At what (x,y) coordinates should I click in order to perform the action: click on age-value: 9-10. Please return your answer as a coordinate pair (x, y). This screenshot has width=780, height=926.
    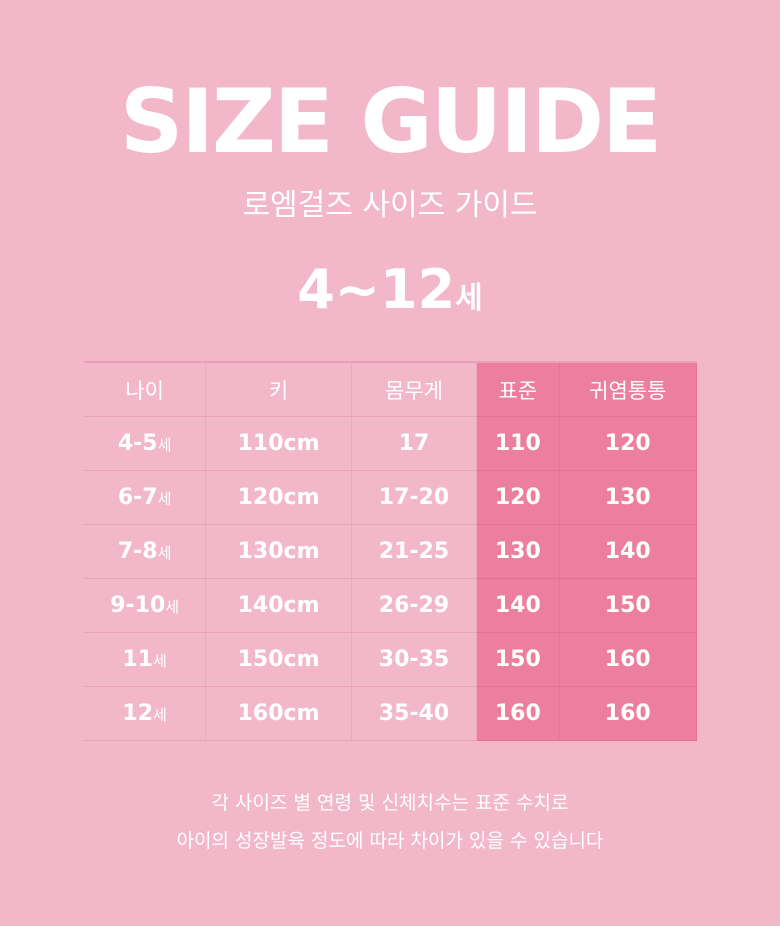
    Looking at the image, I should click on (138, 605).